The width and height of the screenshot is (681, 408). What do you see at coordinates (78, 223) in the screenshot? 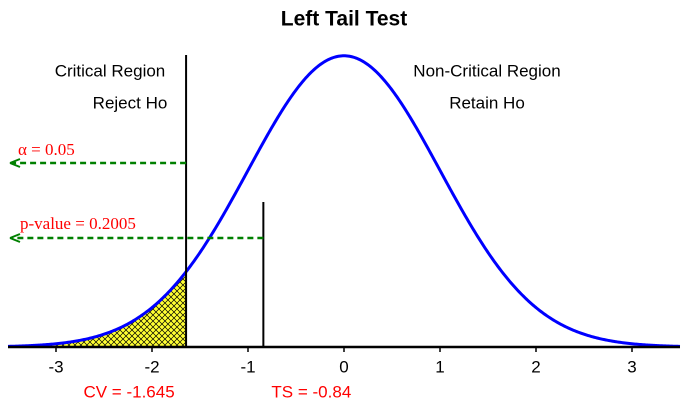
I see `p-value-label: p-value = 0.2005` at bounding box center [78, 223].